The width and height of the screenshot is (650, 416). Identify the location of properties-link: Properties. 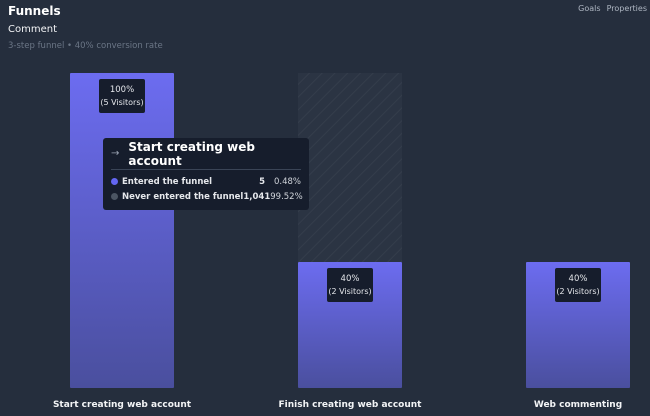
(626, 8).